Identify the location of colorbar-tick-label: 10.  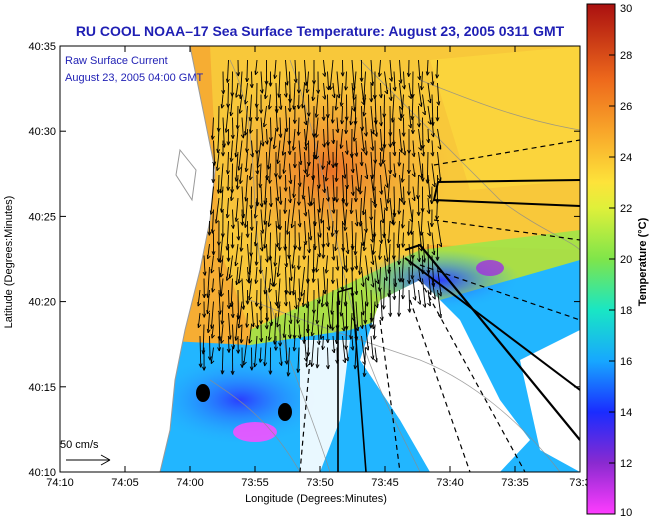
(626, 512).